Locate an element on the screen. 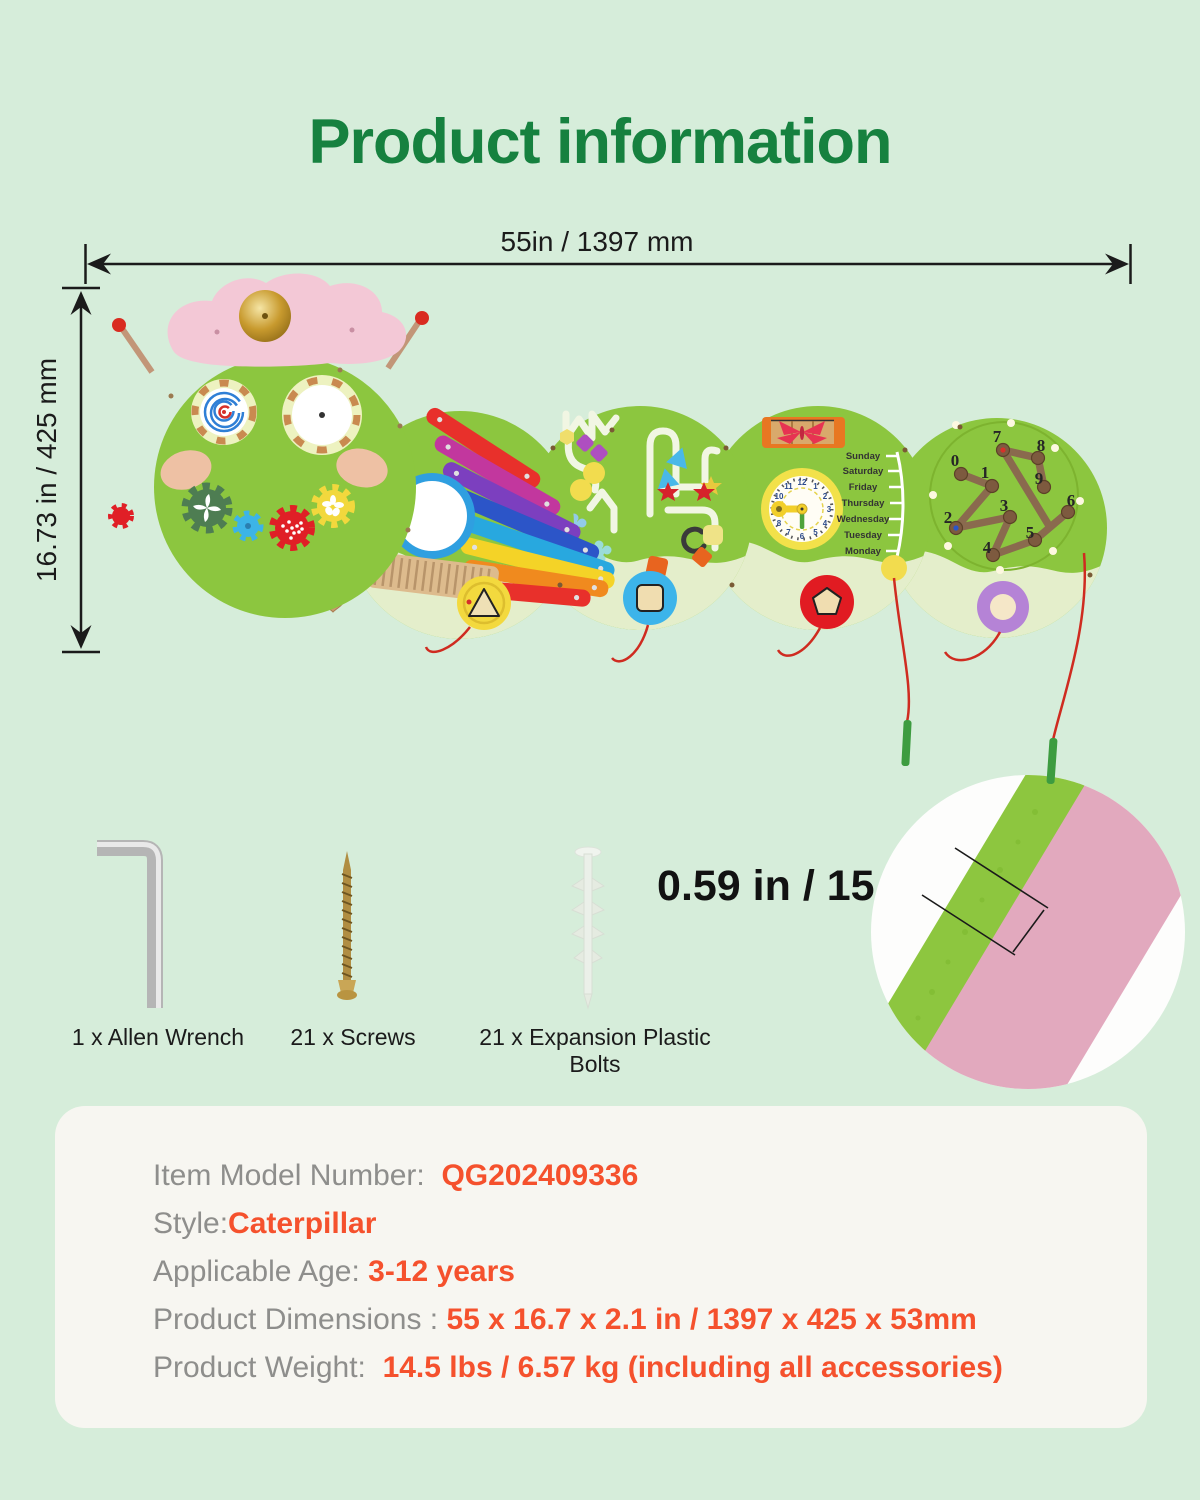 This screenshot has width=1200, height=1500. spec-label: Style: is located at coordinates (191, 1223).